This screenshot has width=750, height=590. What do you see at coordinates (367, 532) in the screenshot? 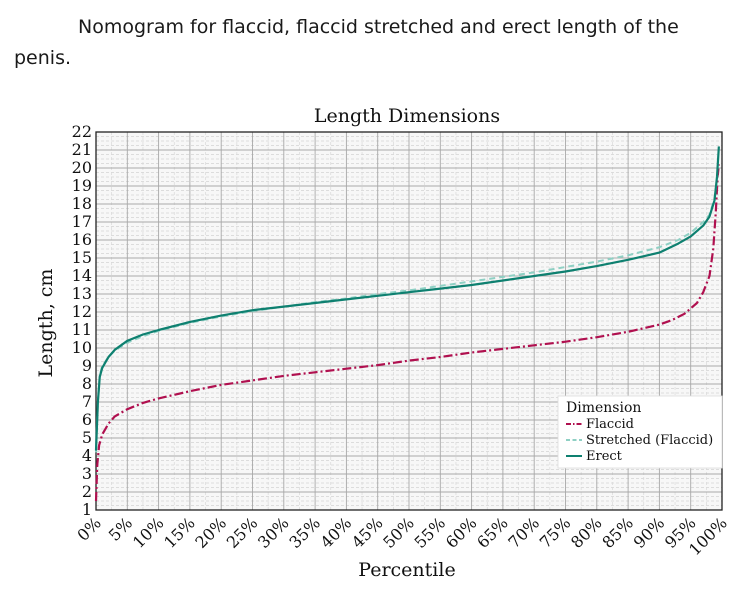
I see `x-tick-label: 45%` at bounding box center [367, 532].